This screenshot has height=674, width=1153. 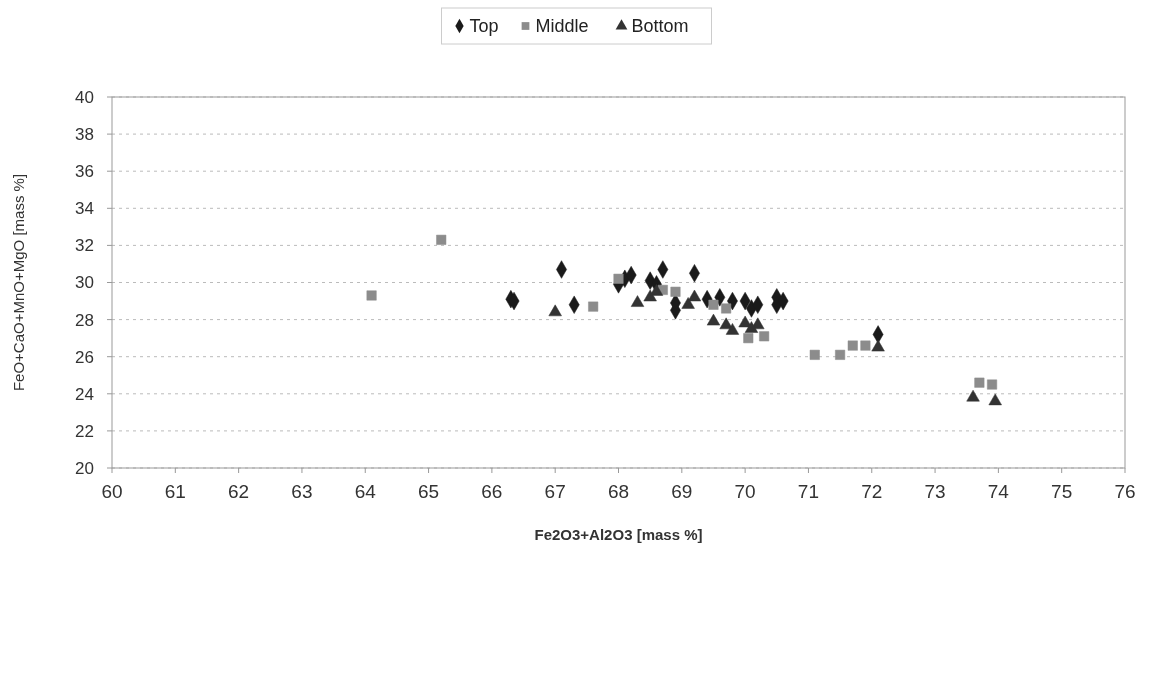 What do you see at coordinates (84, 394) in the screenshot?
I see `y-tick-label: 24` at bounding box center [84, 394].